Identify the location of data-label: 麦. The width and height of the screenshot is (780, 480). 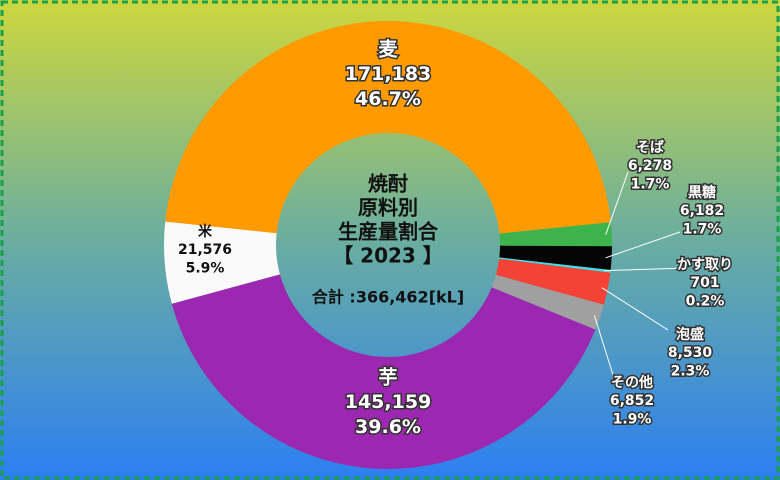
(388, 49).